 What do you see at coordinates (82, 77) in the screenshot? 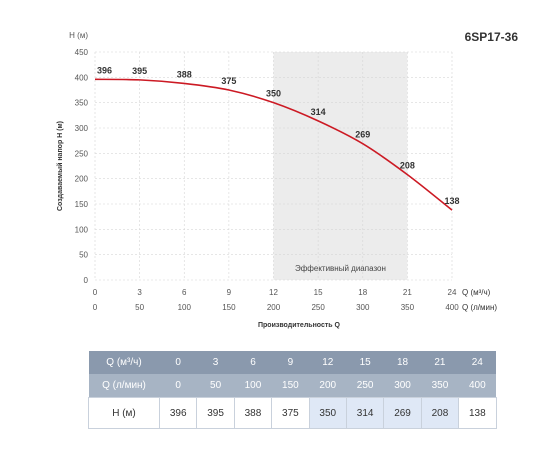
I see `y-tick-label: 400` at bounding box center [82, 77].